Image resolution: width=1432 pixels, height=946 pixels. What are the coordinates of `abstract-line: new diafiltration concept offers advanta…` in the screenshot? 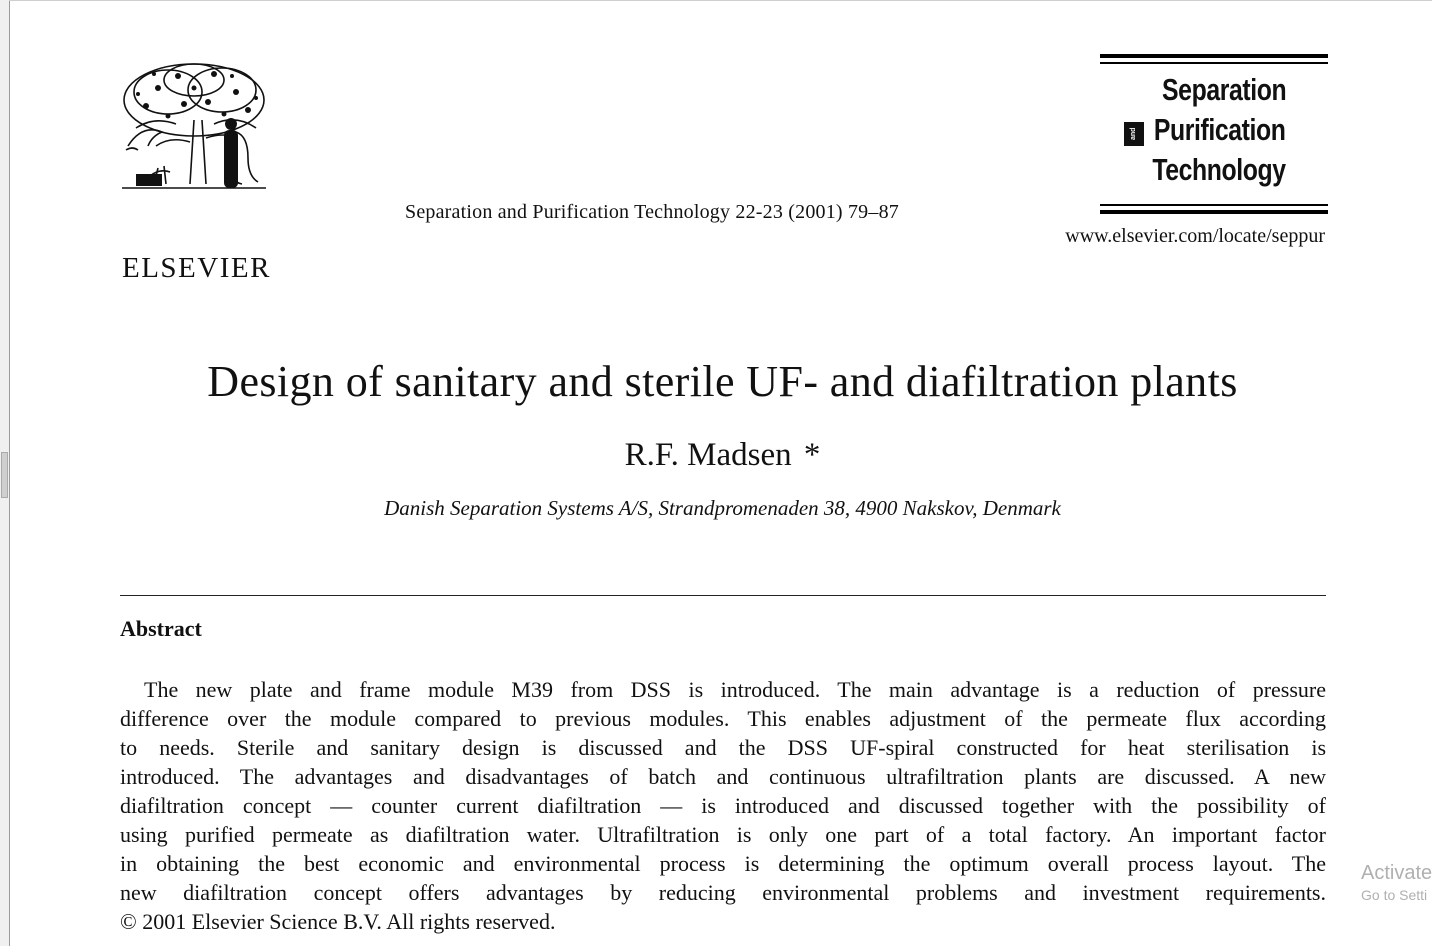 It's located at (723, 892).